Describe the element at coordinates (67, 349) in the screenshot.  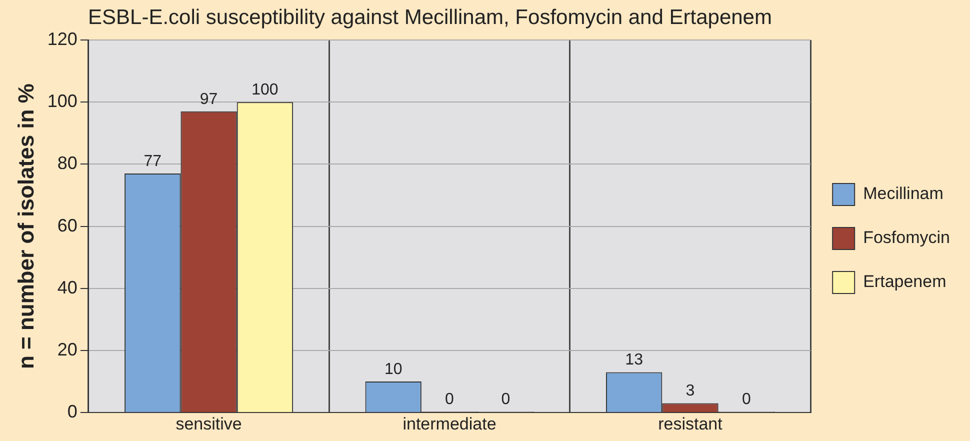
I see `y-tick-label: 20` at that location.